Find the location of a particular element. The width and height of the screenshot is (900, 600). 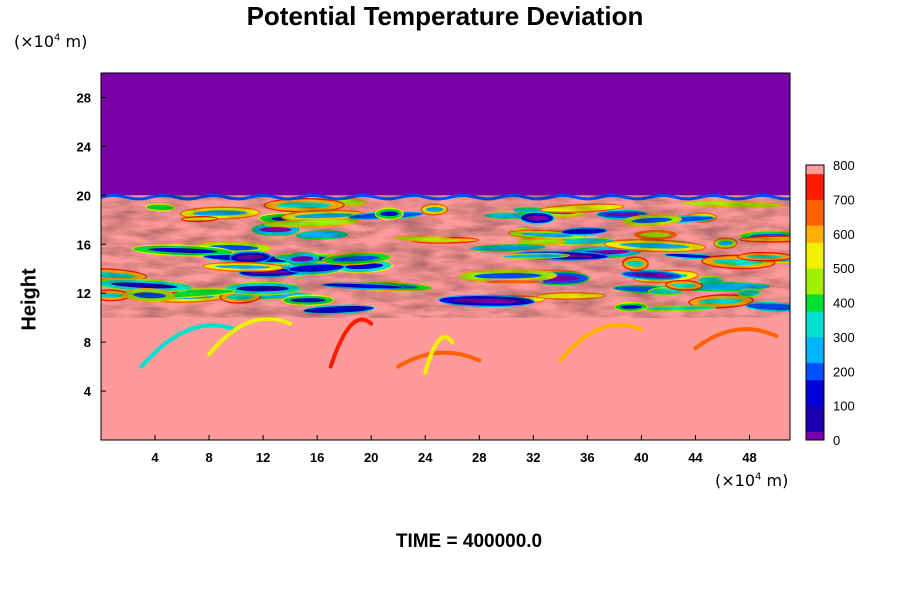

colorbar: 0 100 200 300 400 500 600 700 800 is located at coordinates (830, 303).